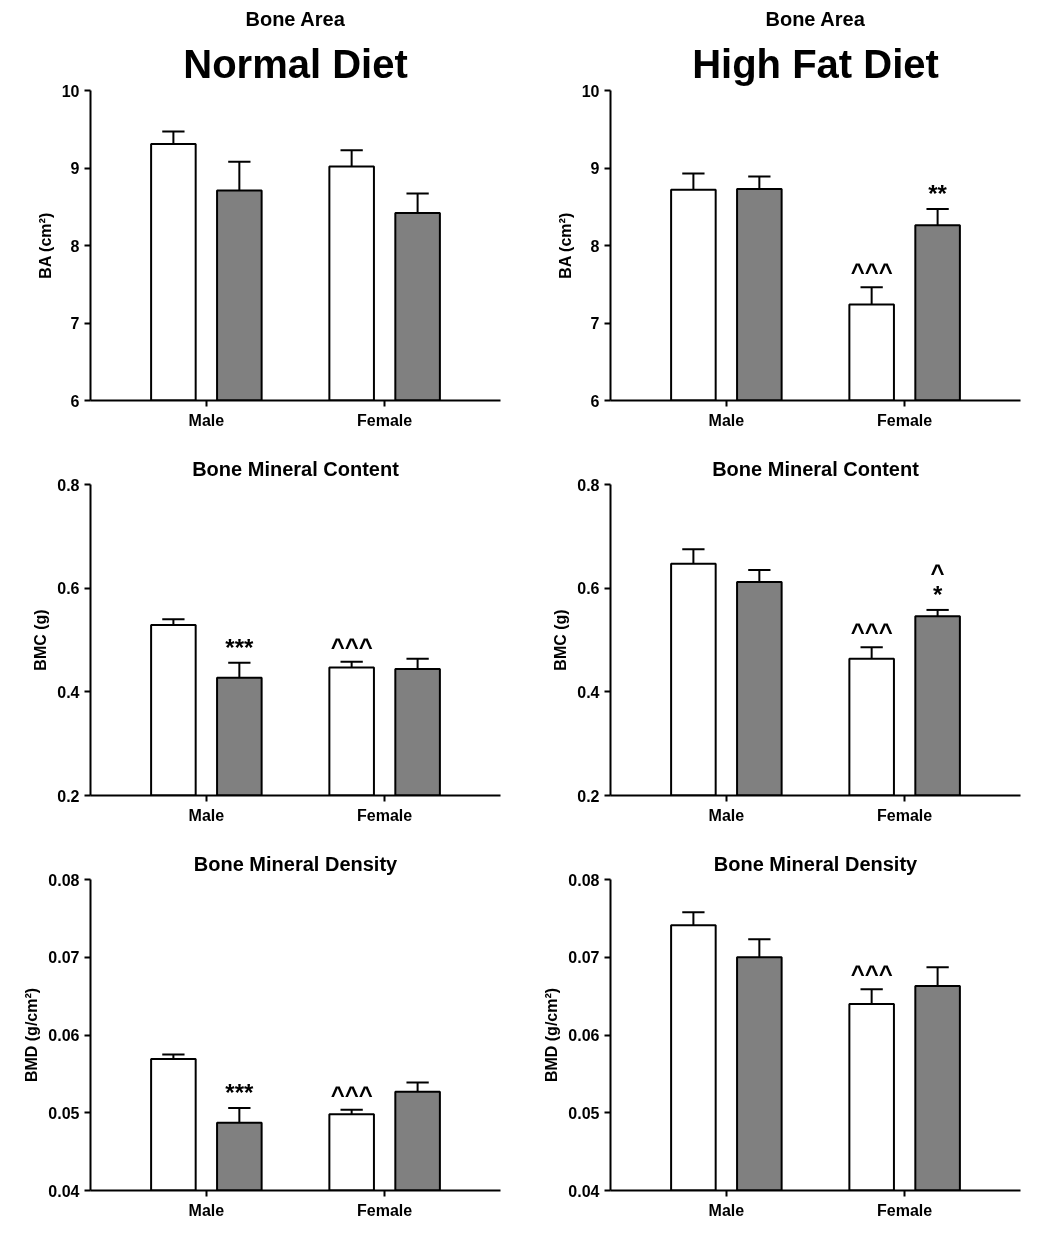 This screenshot has height=1243, width=1041. Describe the element at coordinates (938, 194) in the screenshot. I see `data-label: **` at that location.